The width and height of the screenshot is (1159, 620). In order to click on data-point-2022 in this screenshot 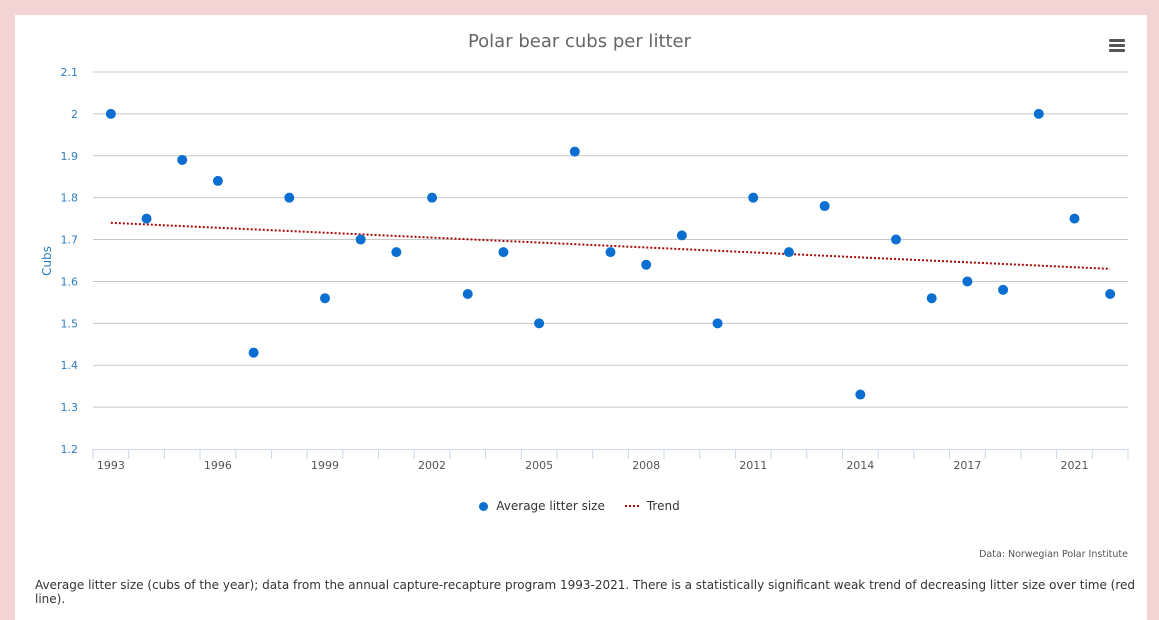, I will do `click(1110, 294)`.